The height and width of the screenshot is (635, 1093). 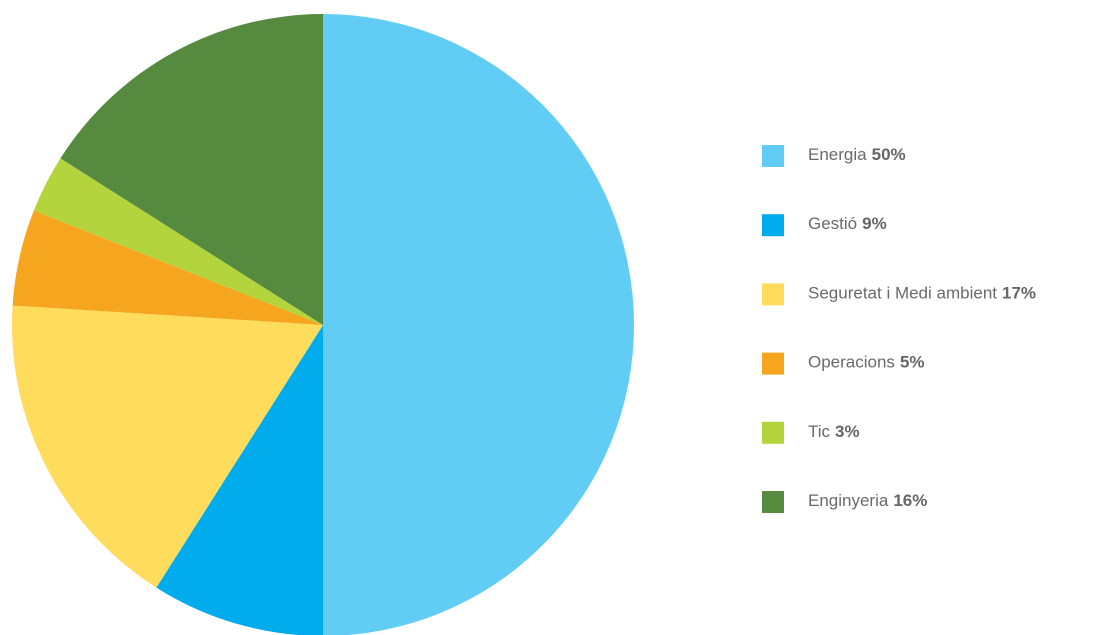 What do you see at coordinates (851, 362) in the screenshot?
I see `legend-name: Operacions` at bounding box center [851, 362].